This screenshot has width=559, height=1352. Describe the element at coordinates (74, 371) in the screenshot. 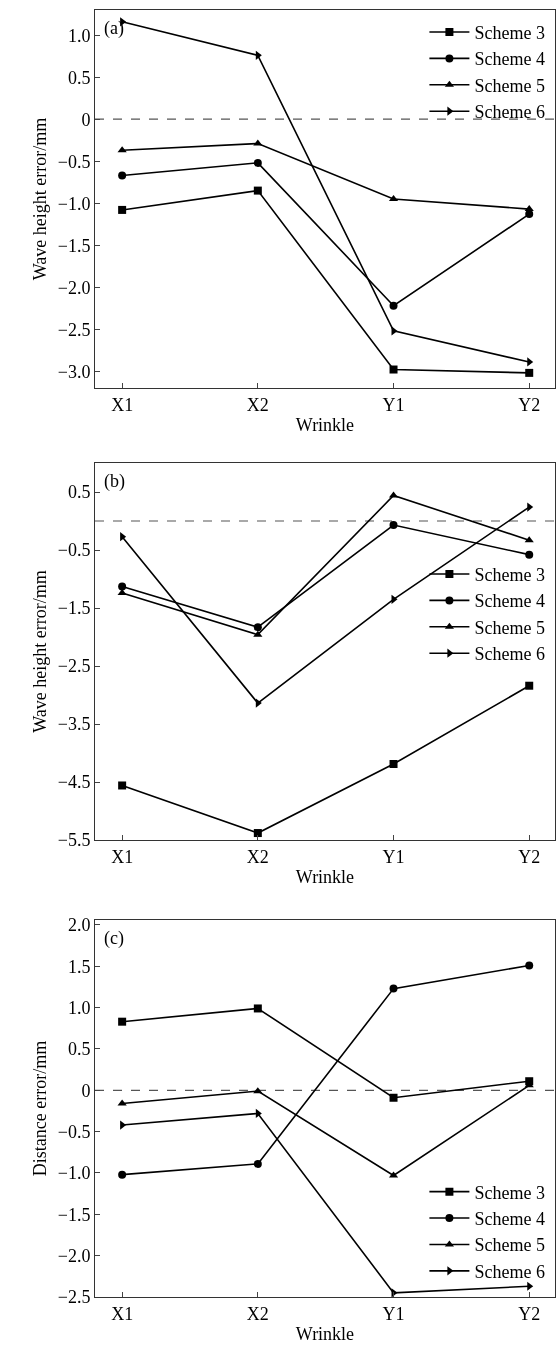

I see `y-tick-label: −3.0` at that location.